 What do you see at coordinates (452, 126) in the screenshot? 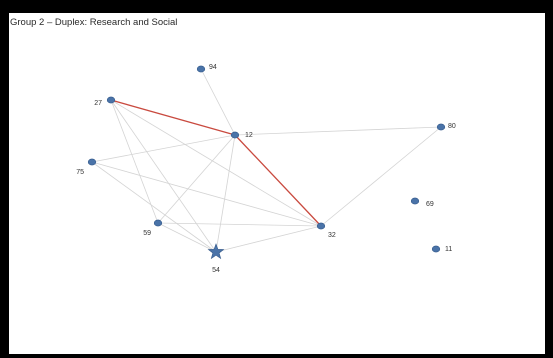
I see `node-label-80: 80` at bounding box center [452, 126].